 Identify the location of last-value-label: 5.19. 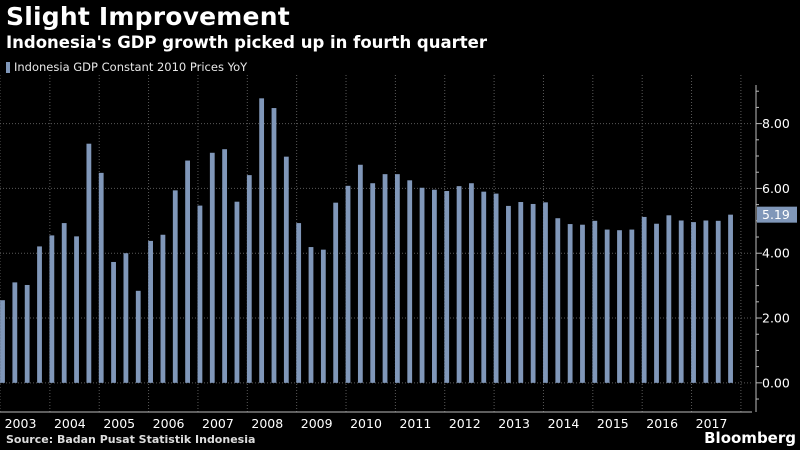
(776, 214).